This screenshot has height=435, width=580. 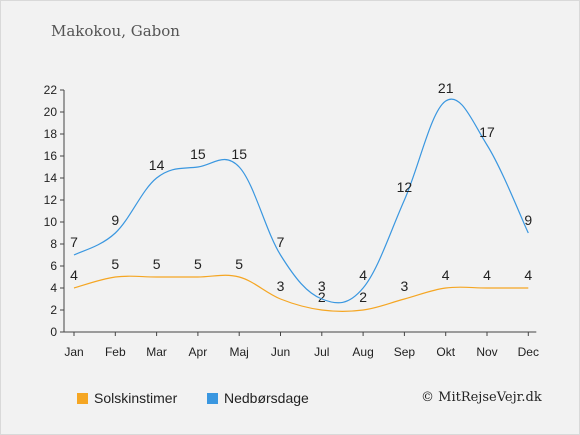 What do you see at coordinates (73, 352) in the screenshot?
I see `x-tick-label-Jan: Jan` at bounding box center [73, 352].